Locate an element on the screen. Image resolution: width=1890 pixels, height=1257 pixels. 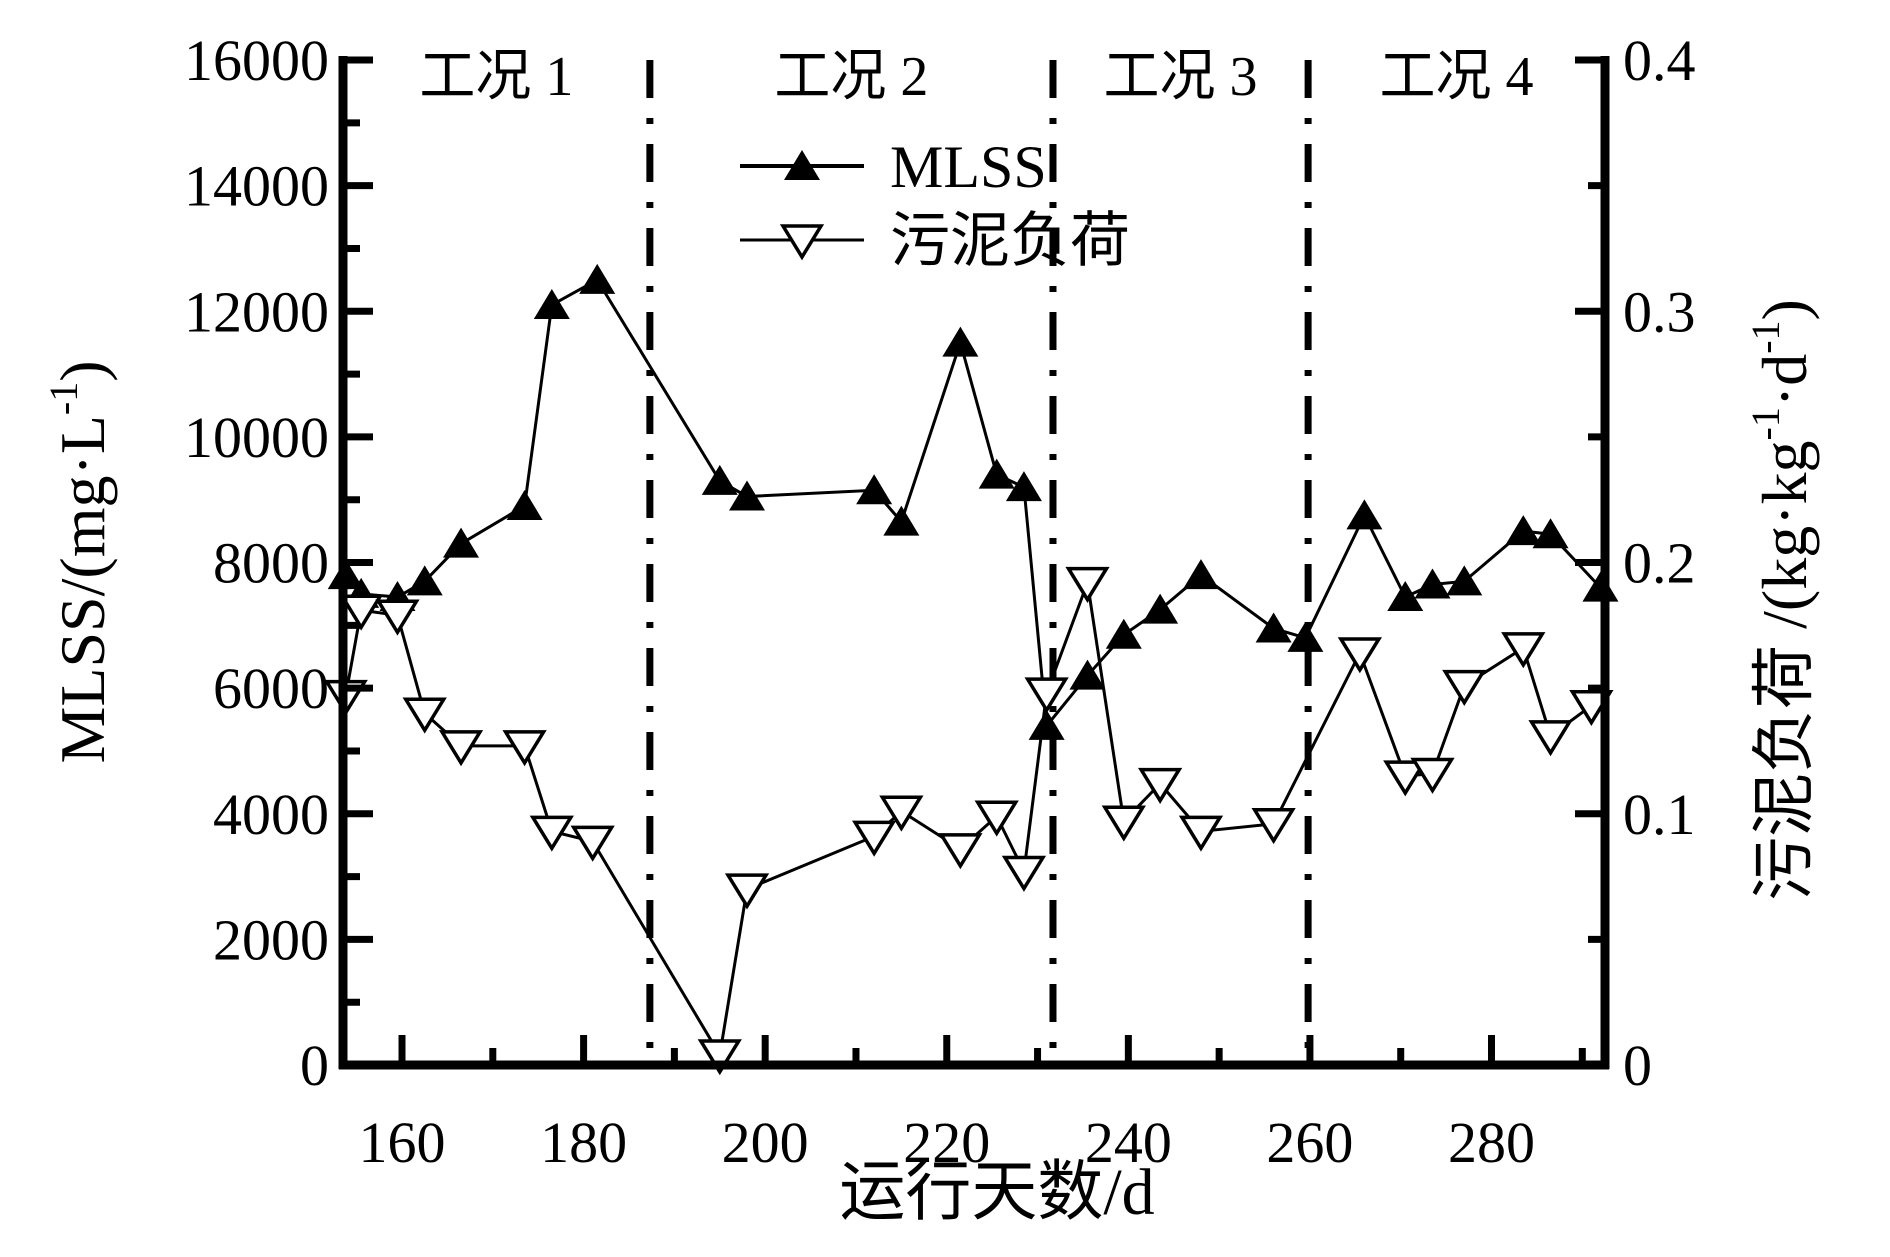
legend-label-2: 污泥负荷 is located at coordinates (1010, 241).